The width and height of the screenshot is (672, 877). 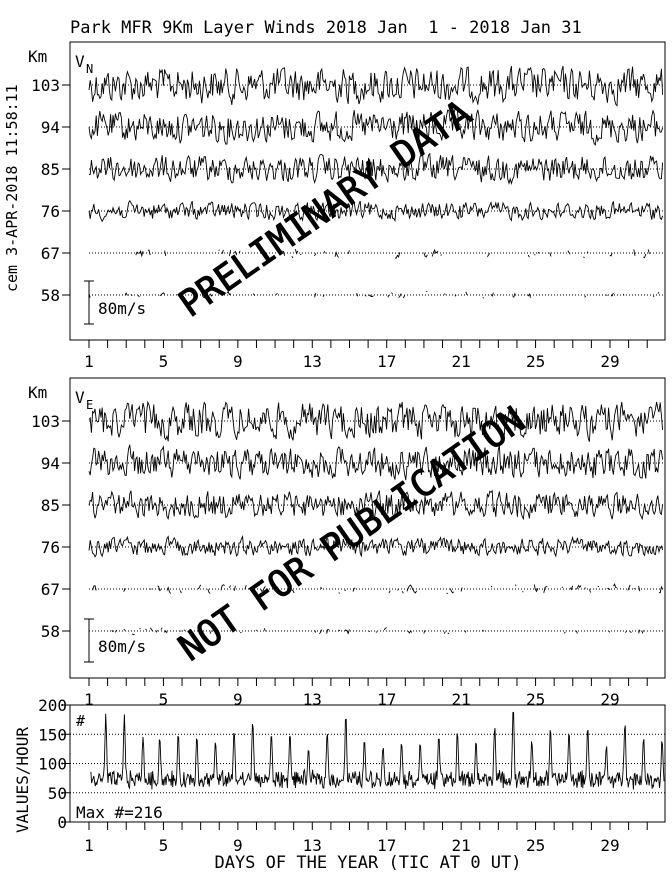 What do you see at coordinates (52, 764) in the screenshot?
I see `y-tick-label: 100` at bounding box center [52, 764].